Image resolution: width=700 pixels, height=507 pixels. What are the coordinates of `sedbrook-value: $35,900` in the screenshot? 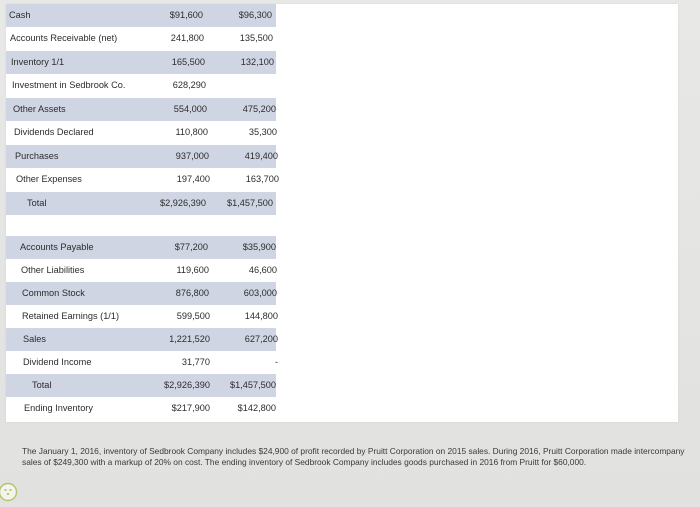 It's located at (259, 247).